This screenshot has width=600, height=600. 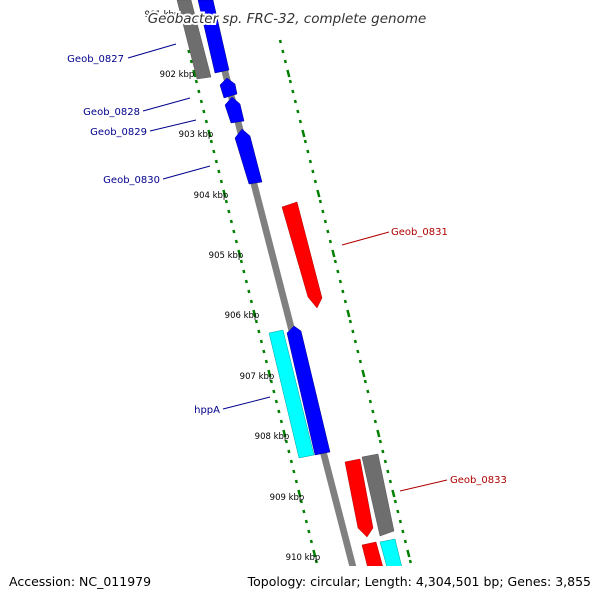 What do you see at coordinates (419, 232) in the screenshot?
I see `gene-label: Geob_0831` at bounding box center [419, 232].